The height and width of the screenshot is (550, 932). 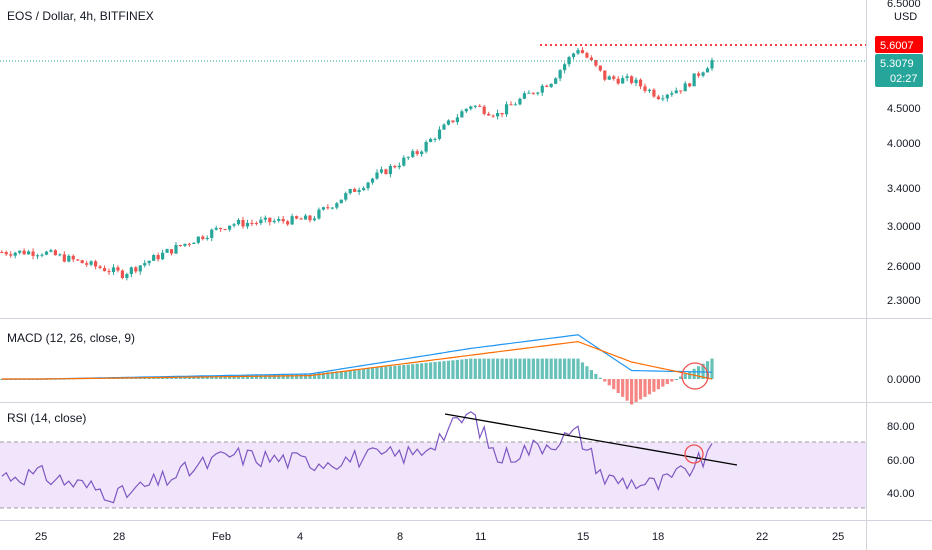 I want to click on time-tick: 25, so click(x=41, y=537).